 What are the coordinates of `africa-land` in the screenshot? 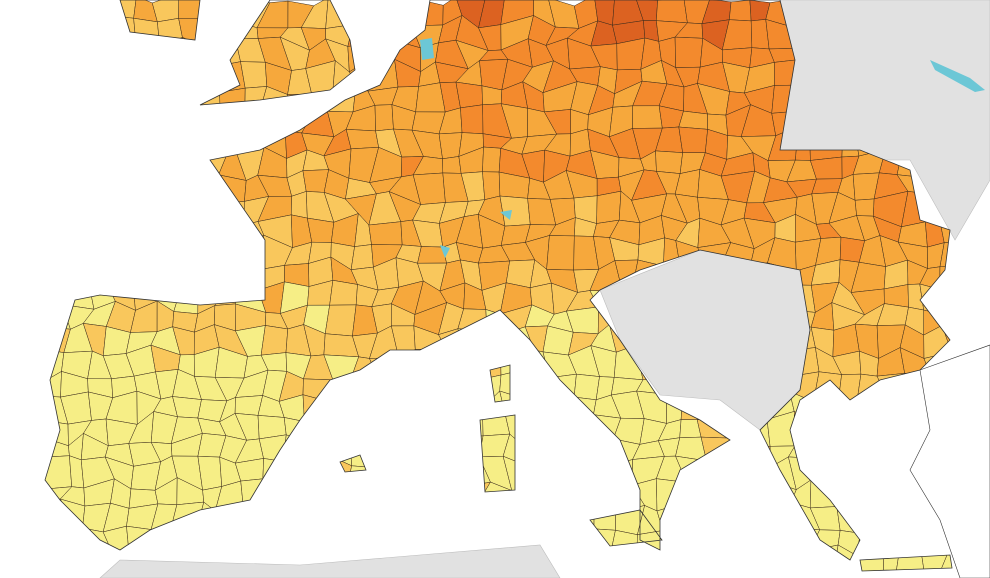 It's located at (330, 561).